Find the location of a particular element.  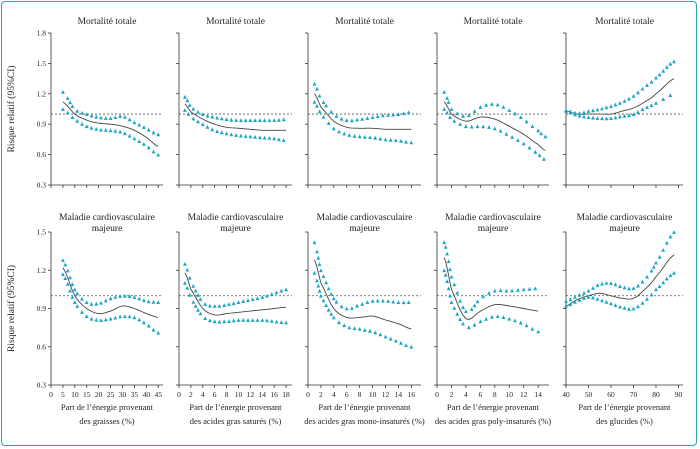

estimate-line is located at coordinates (620, 96).